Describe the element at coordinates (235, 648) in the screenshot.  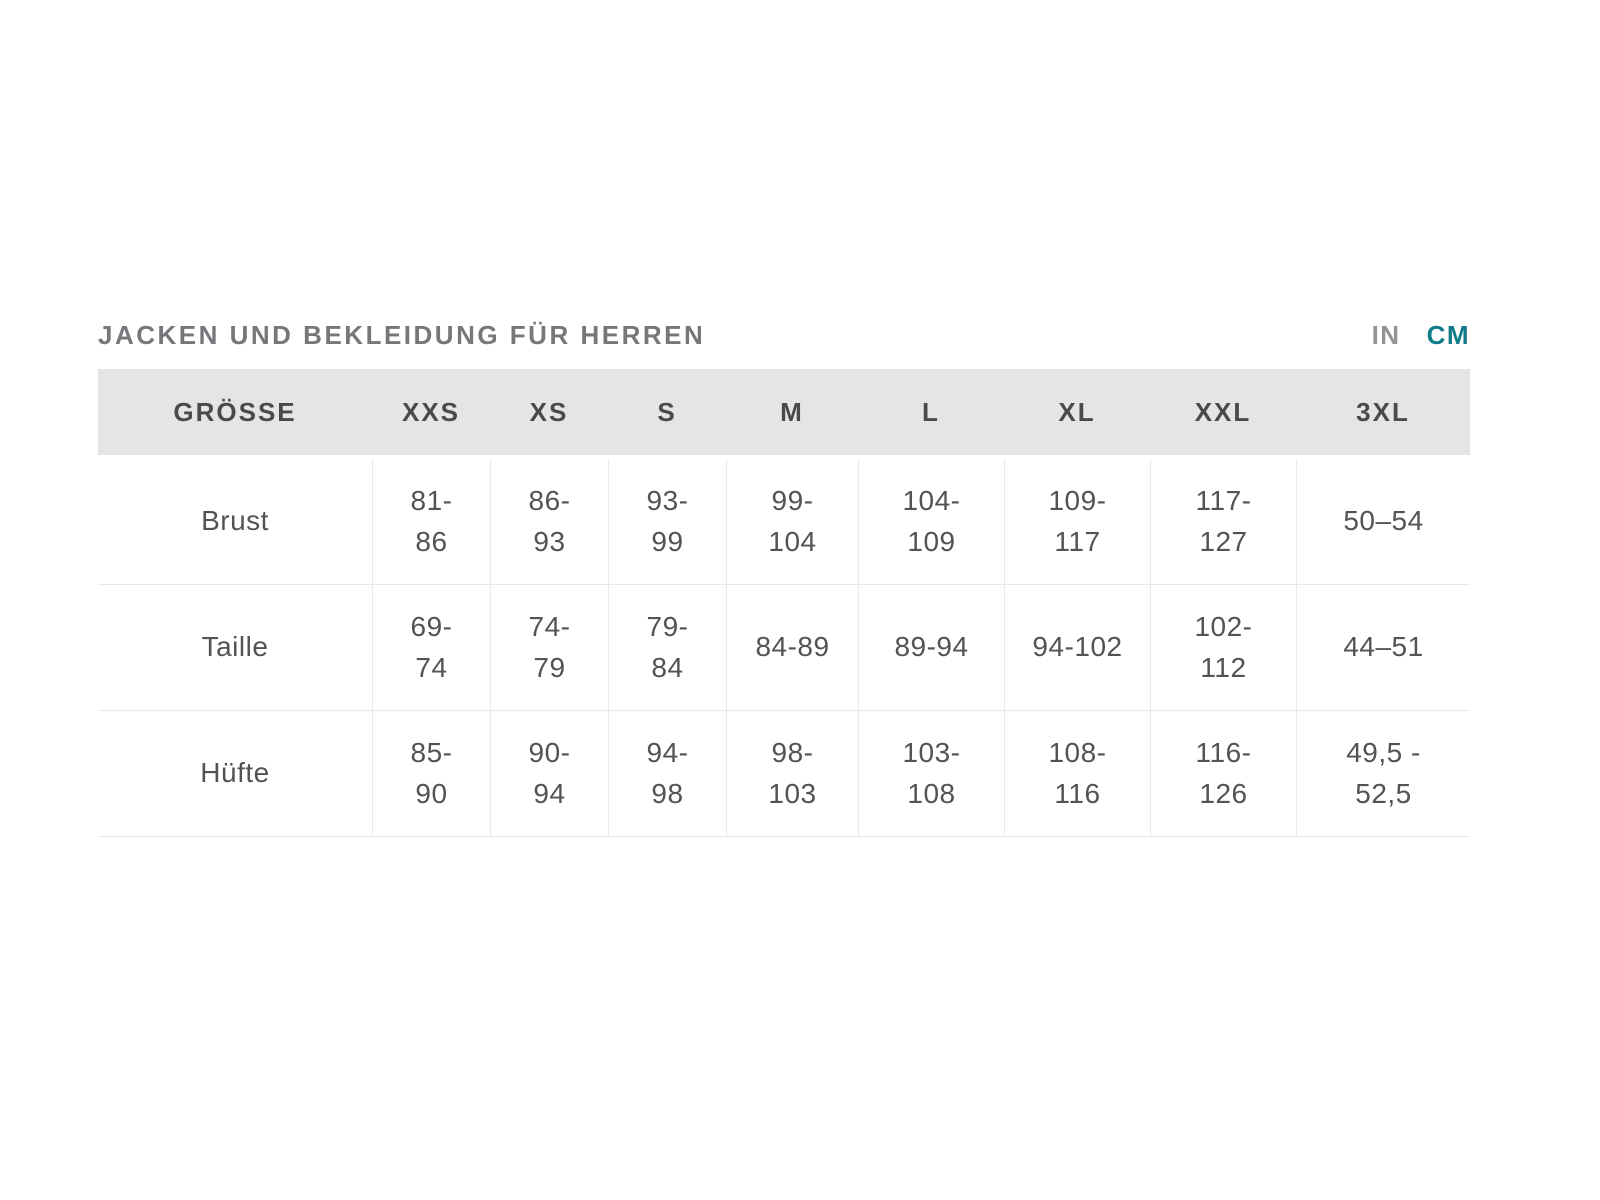
I see `row-label: Taille` at that location.